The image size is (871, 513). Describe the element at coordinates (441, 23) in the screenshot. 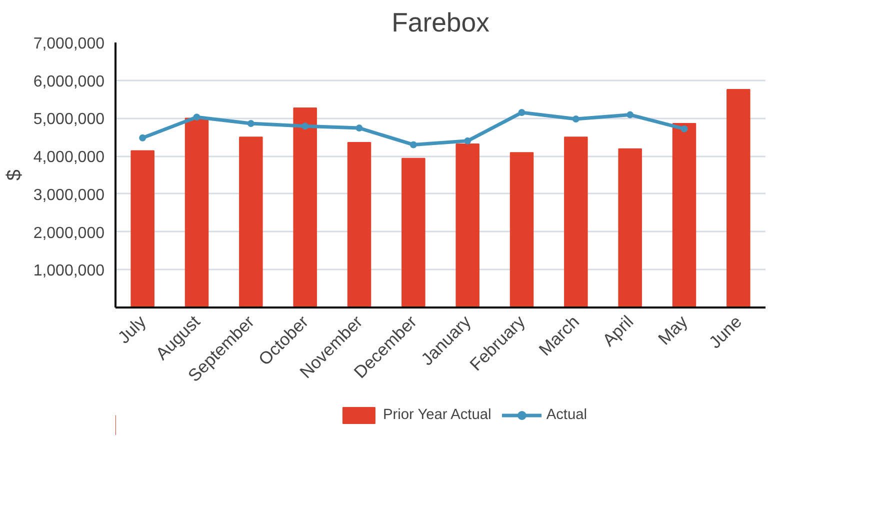

I see `chart-title: Farebox` at that location.